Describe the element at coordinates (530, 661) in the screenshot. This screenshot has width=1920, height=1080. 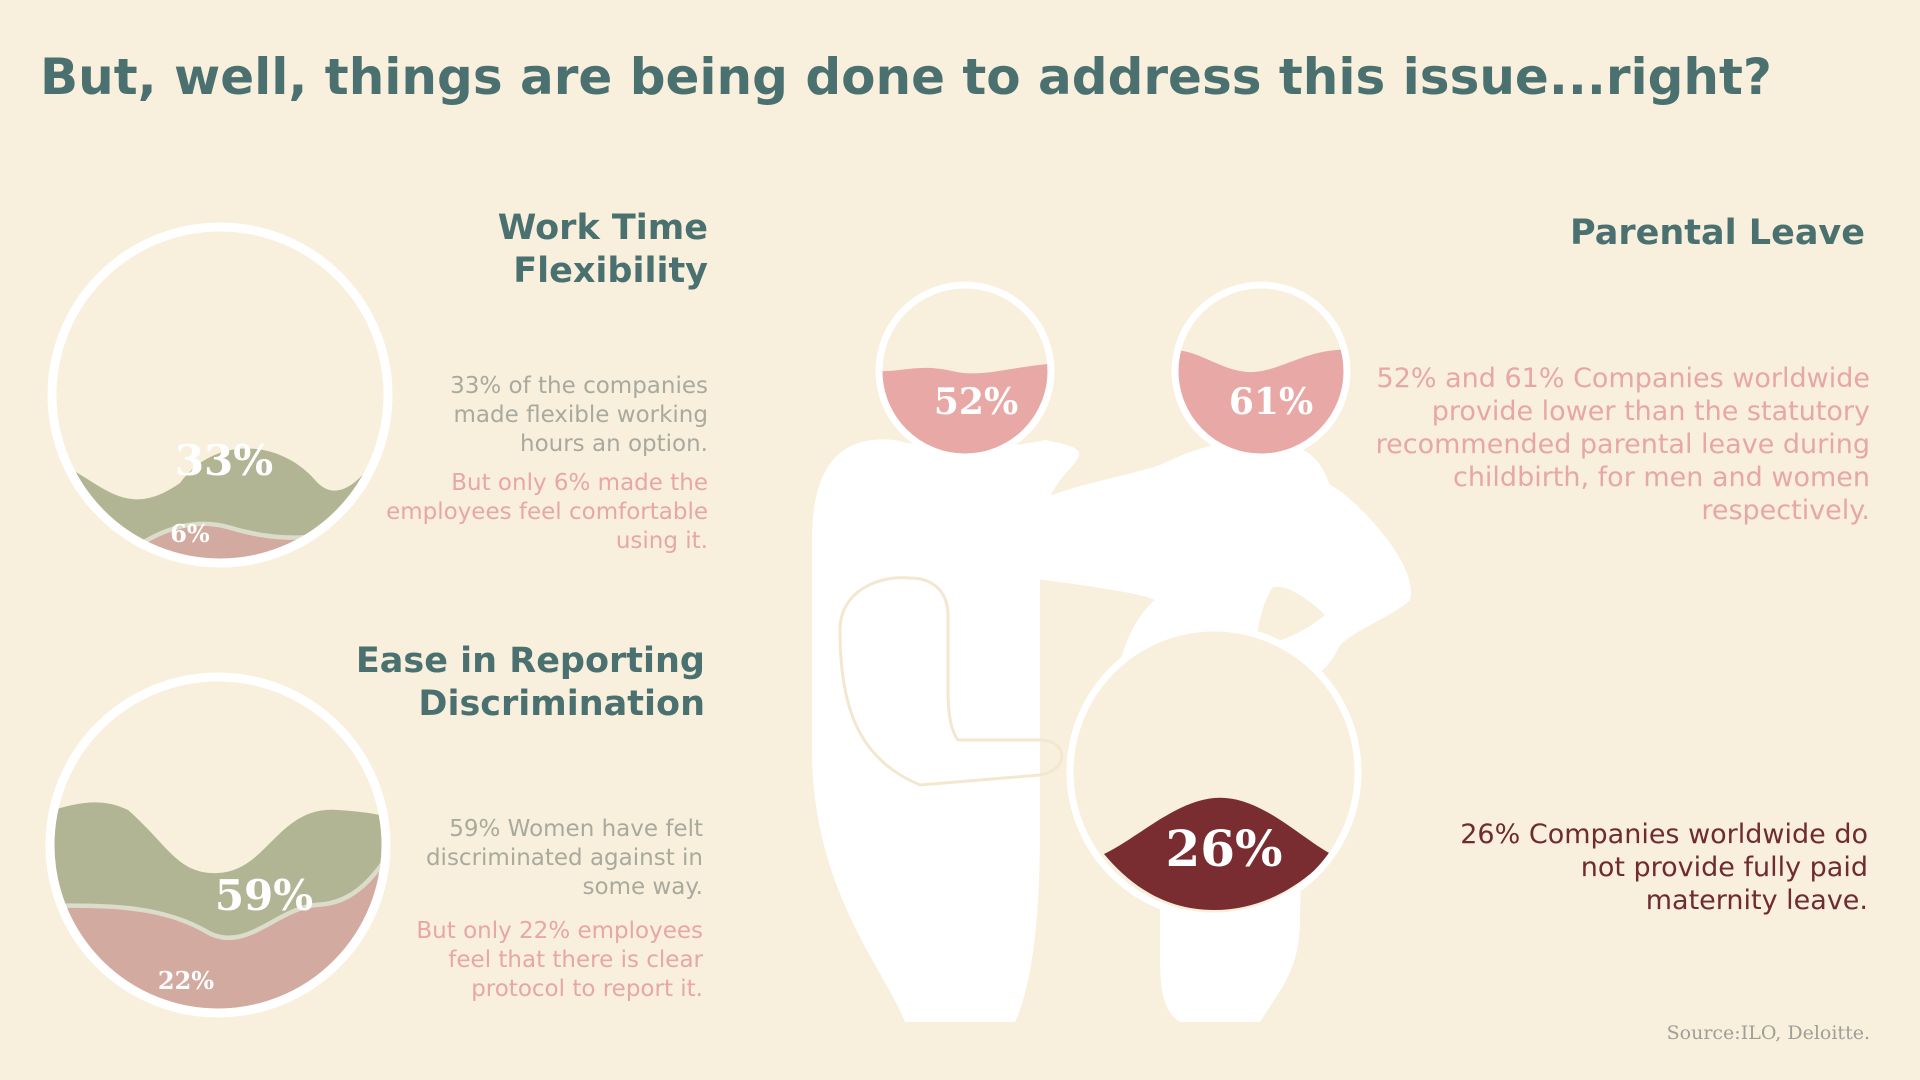
I see `reporting-heading-line1: Ease in Reporting` at that location.